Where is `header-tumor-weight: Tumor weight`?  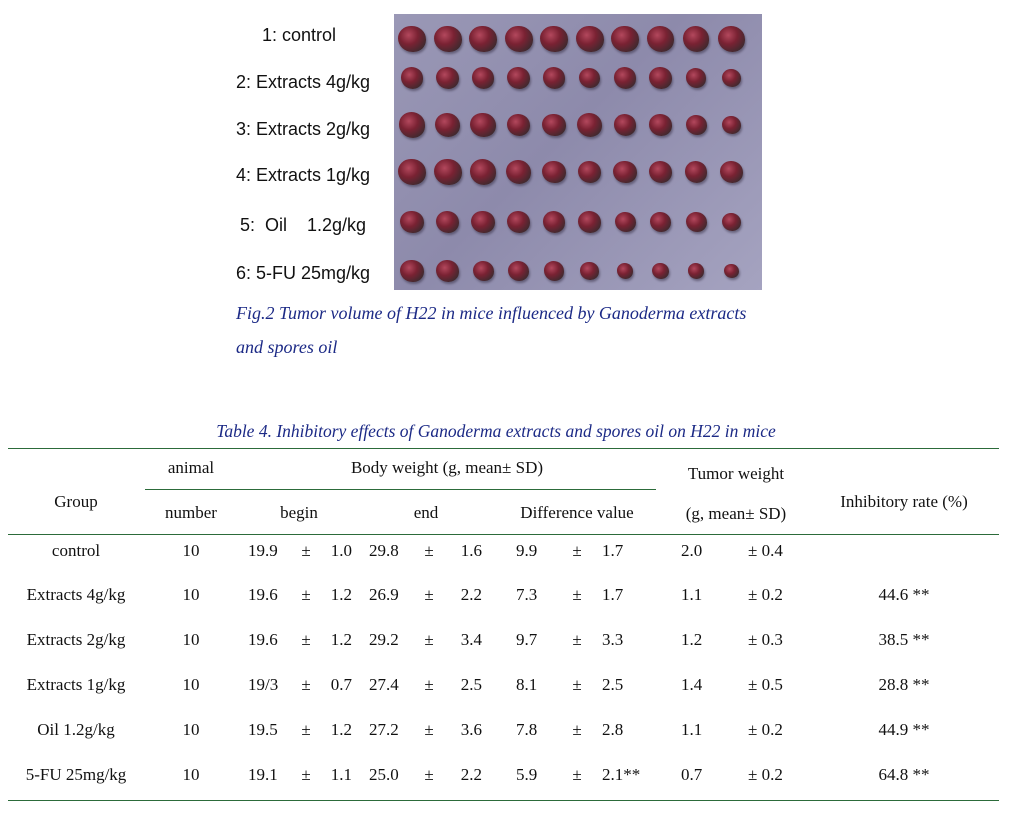
header-tumor-weight: Tumor weight is located at coordinates (736, 473).